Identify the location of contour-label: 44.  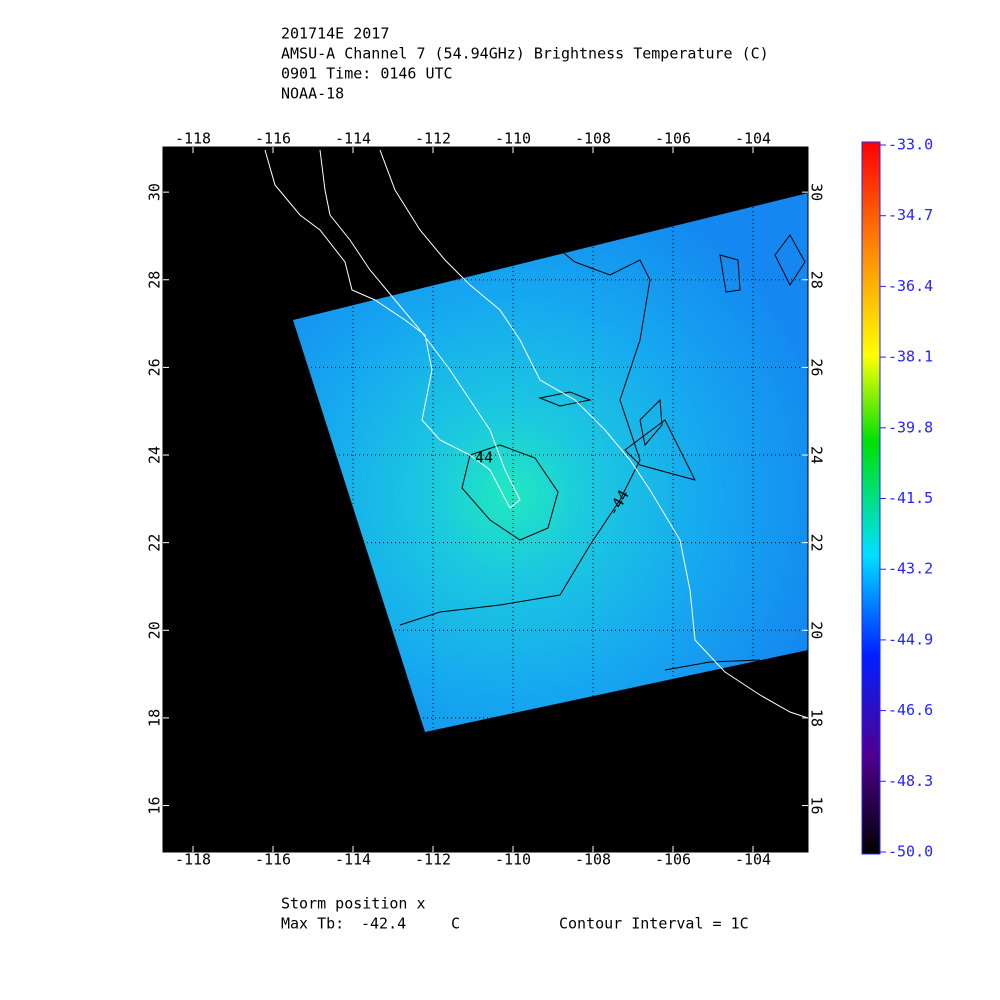
(484, 458).